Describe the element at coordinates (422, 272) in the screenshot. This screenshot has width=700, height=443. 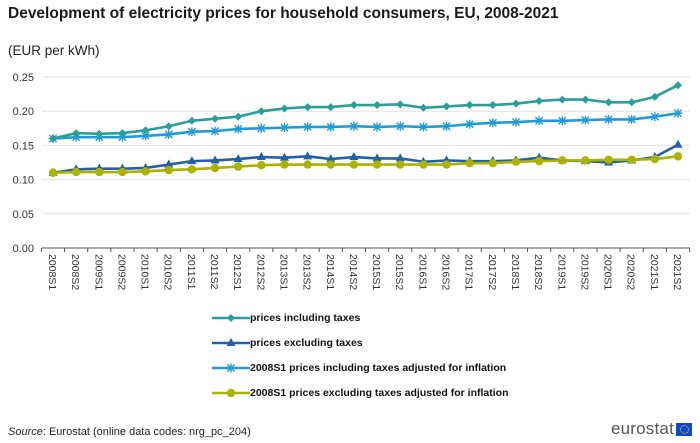
I see `x-tick-label: 2016S1` at that location.